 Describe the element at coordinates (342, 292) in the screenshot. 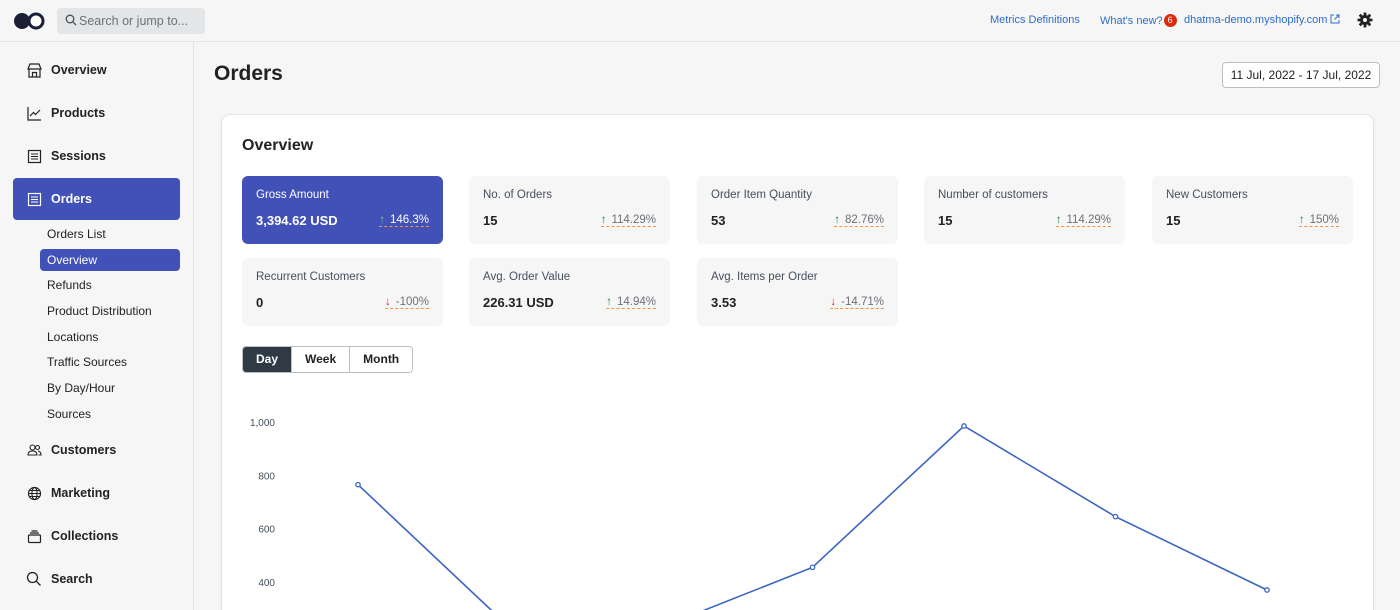

I see `metric-card-recurrent-customers: Recurrent Customers 0 ↓ -100%` at that location.